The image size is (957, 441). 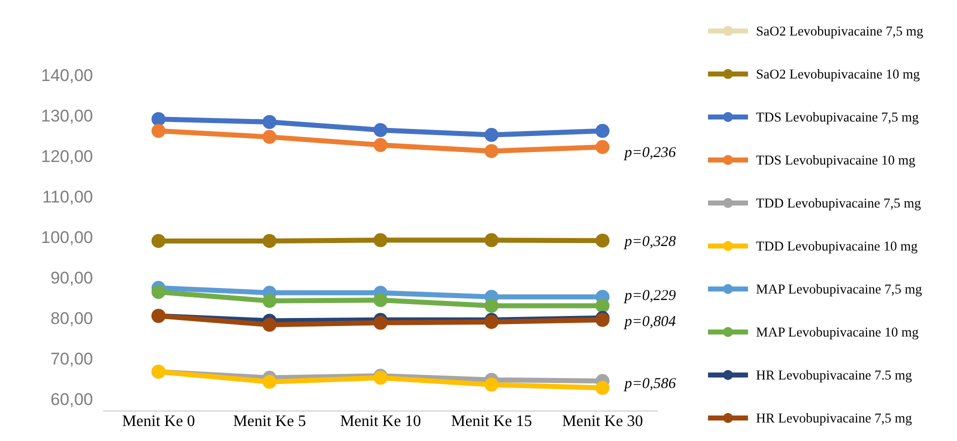 I want to click on annotation: p=0,804, so click(x=650, y=322).